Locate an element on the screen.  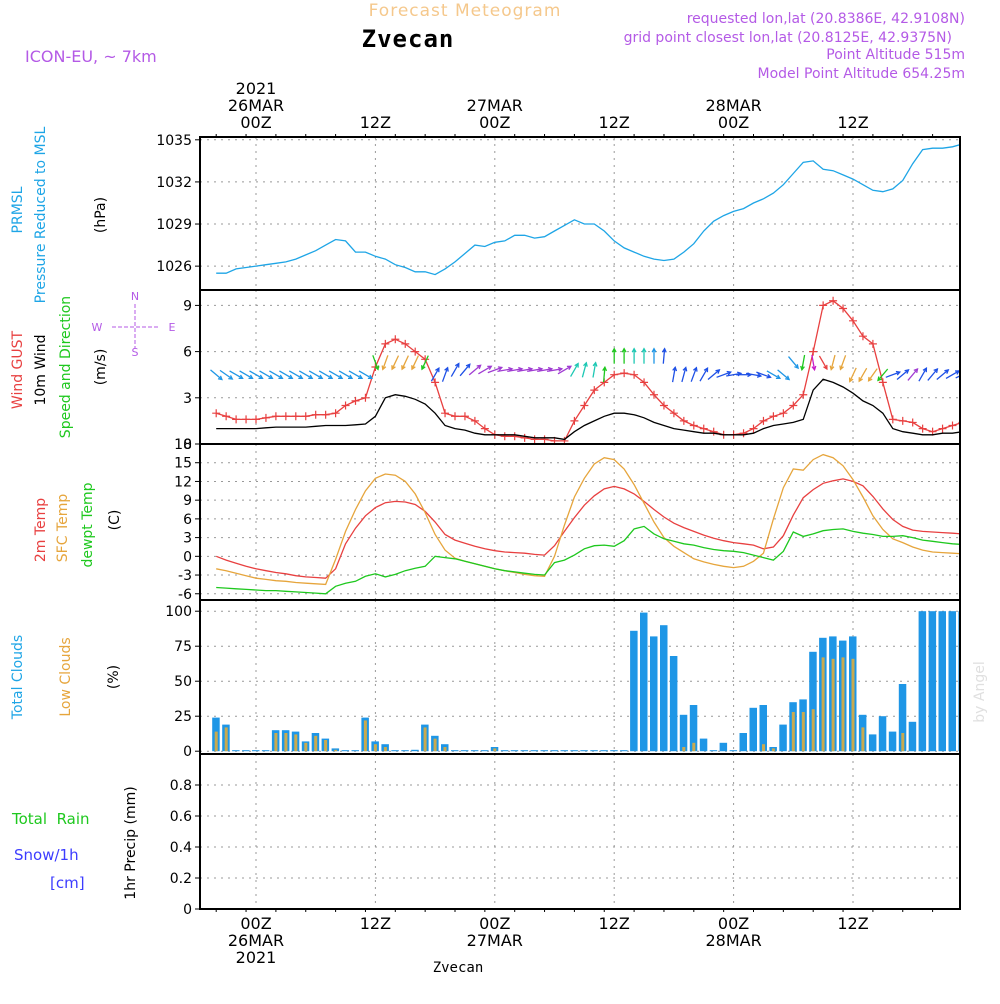
ytick-label: 1026 is located at coordinates (174, 267).